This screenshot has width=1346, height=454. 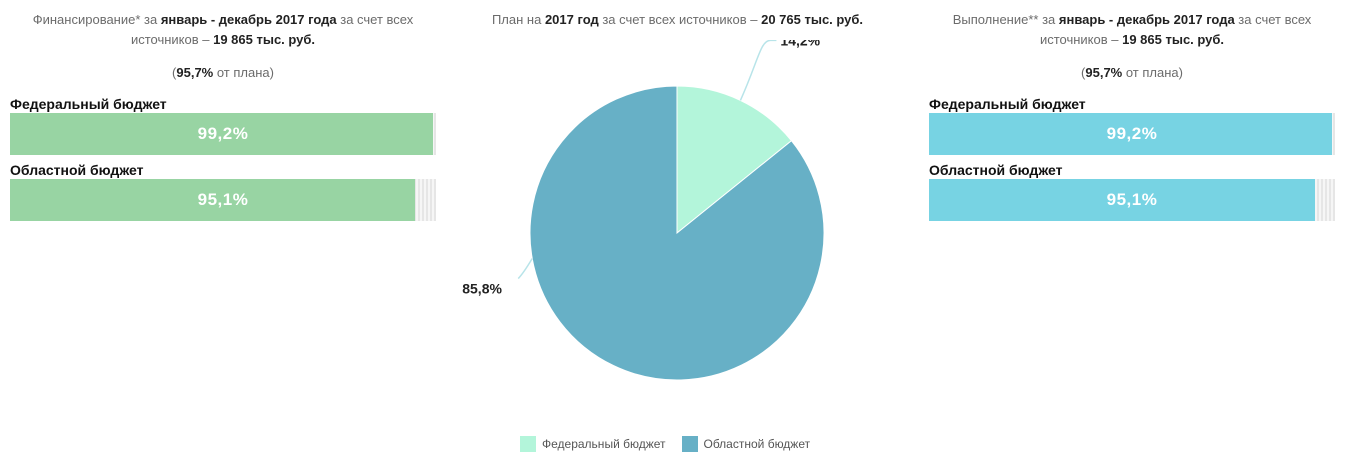 What do you see at coordinates (800, 44) in the screenshot?
I see `pie-label-federal: 14,2%` at bounding box center [800, 44].